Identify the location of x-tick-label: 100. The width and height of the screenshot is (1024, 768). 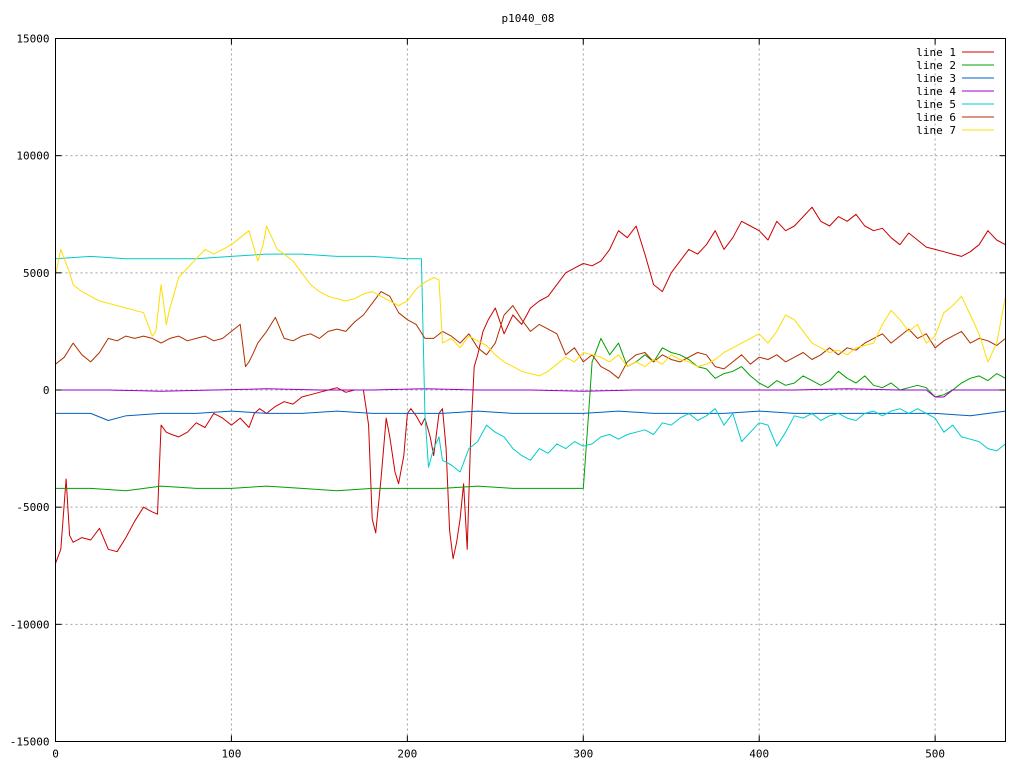
(231, 754).